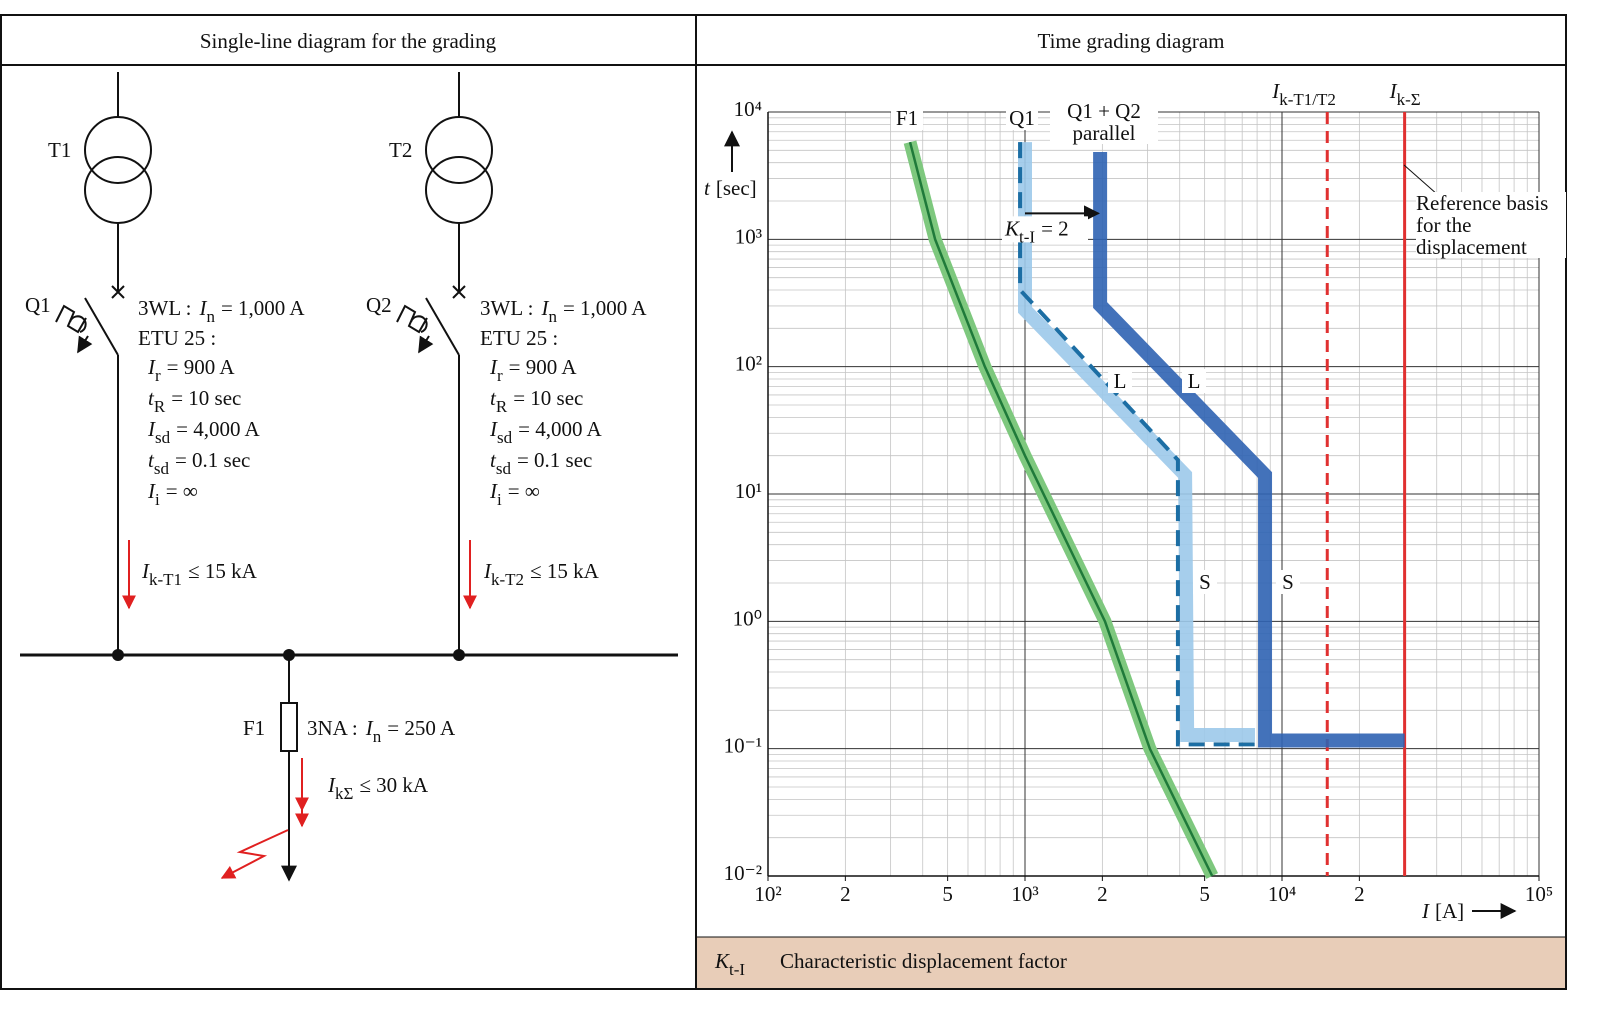  I want to click on text-part: k-T2, so click(507, 579).